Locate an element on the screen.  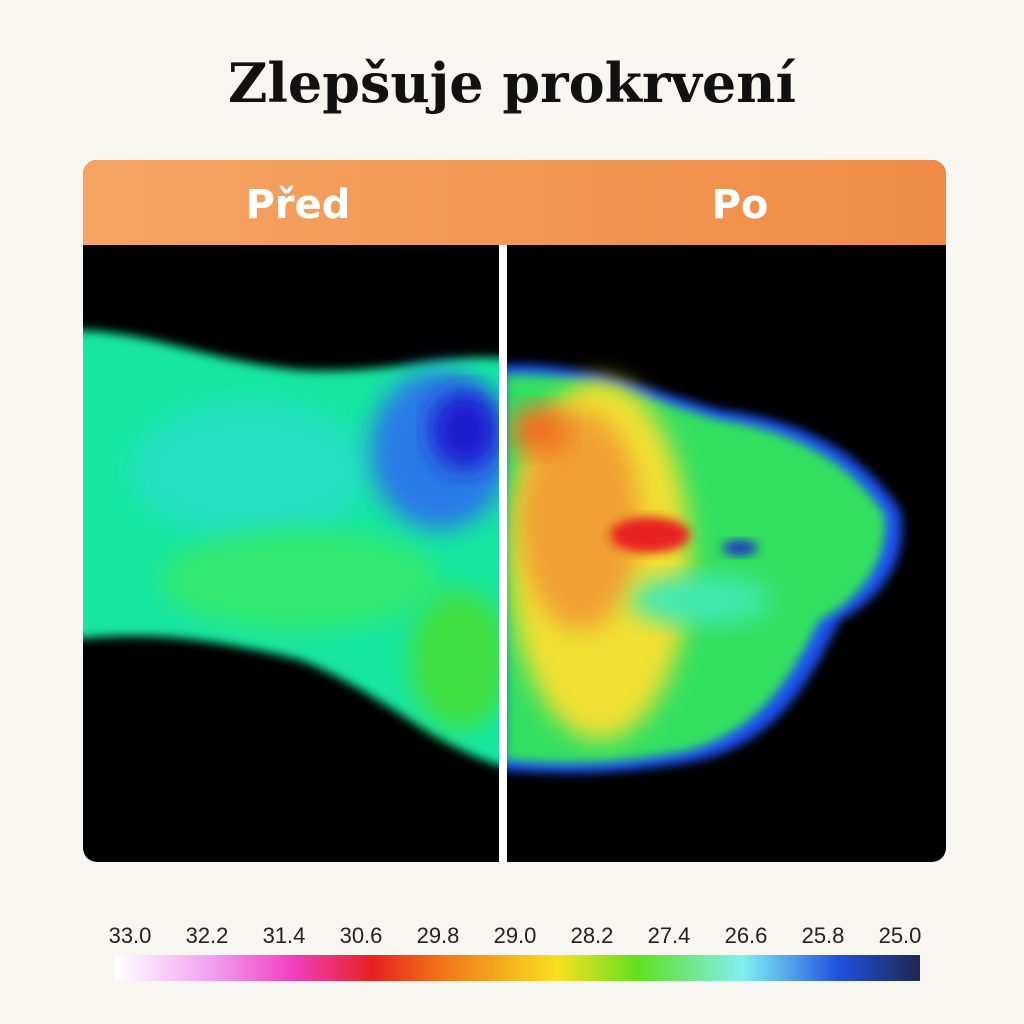
title: Zlepšuje prokrvení is located at coordinates (512, 83).